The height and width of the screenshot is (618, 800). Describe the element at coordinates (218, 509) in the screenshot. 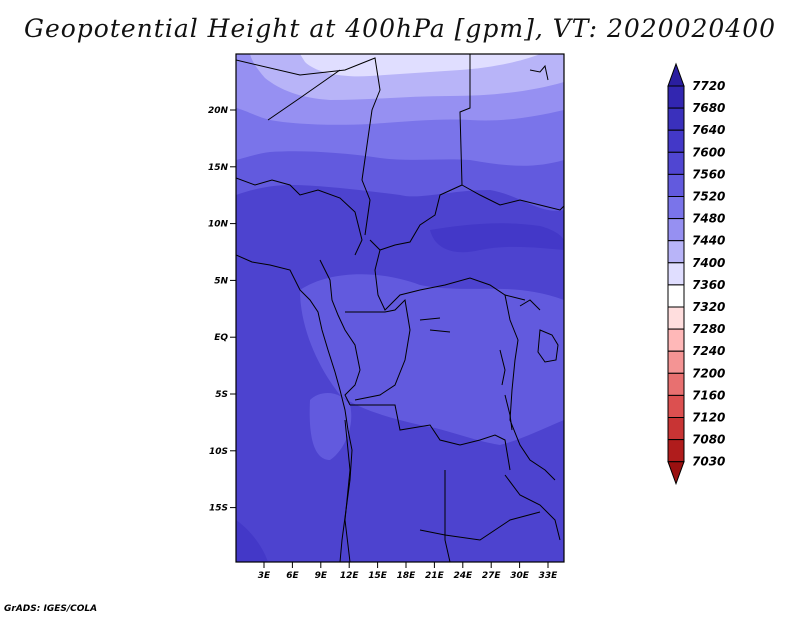

I see `lat-tick-label: 15S` at that location.